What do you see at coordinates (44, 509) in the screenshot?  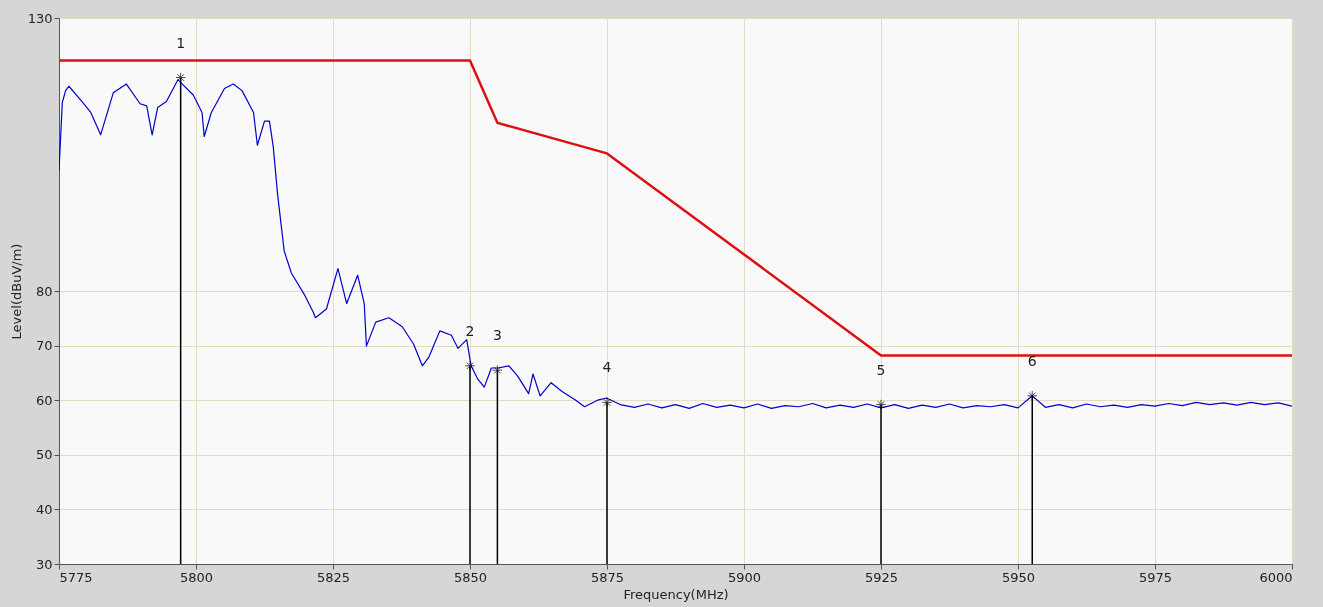 I see `y-tick-label: 40` at bounding box center [44, 509].